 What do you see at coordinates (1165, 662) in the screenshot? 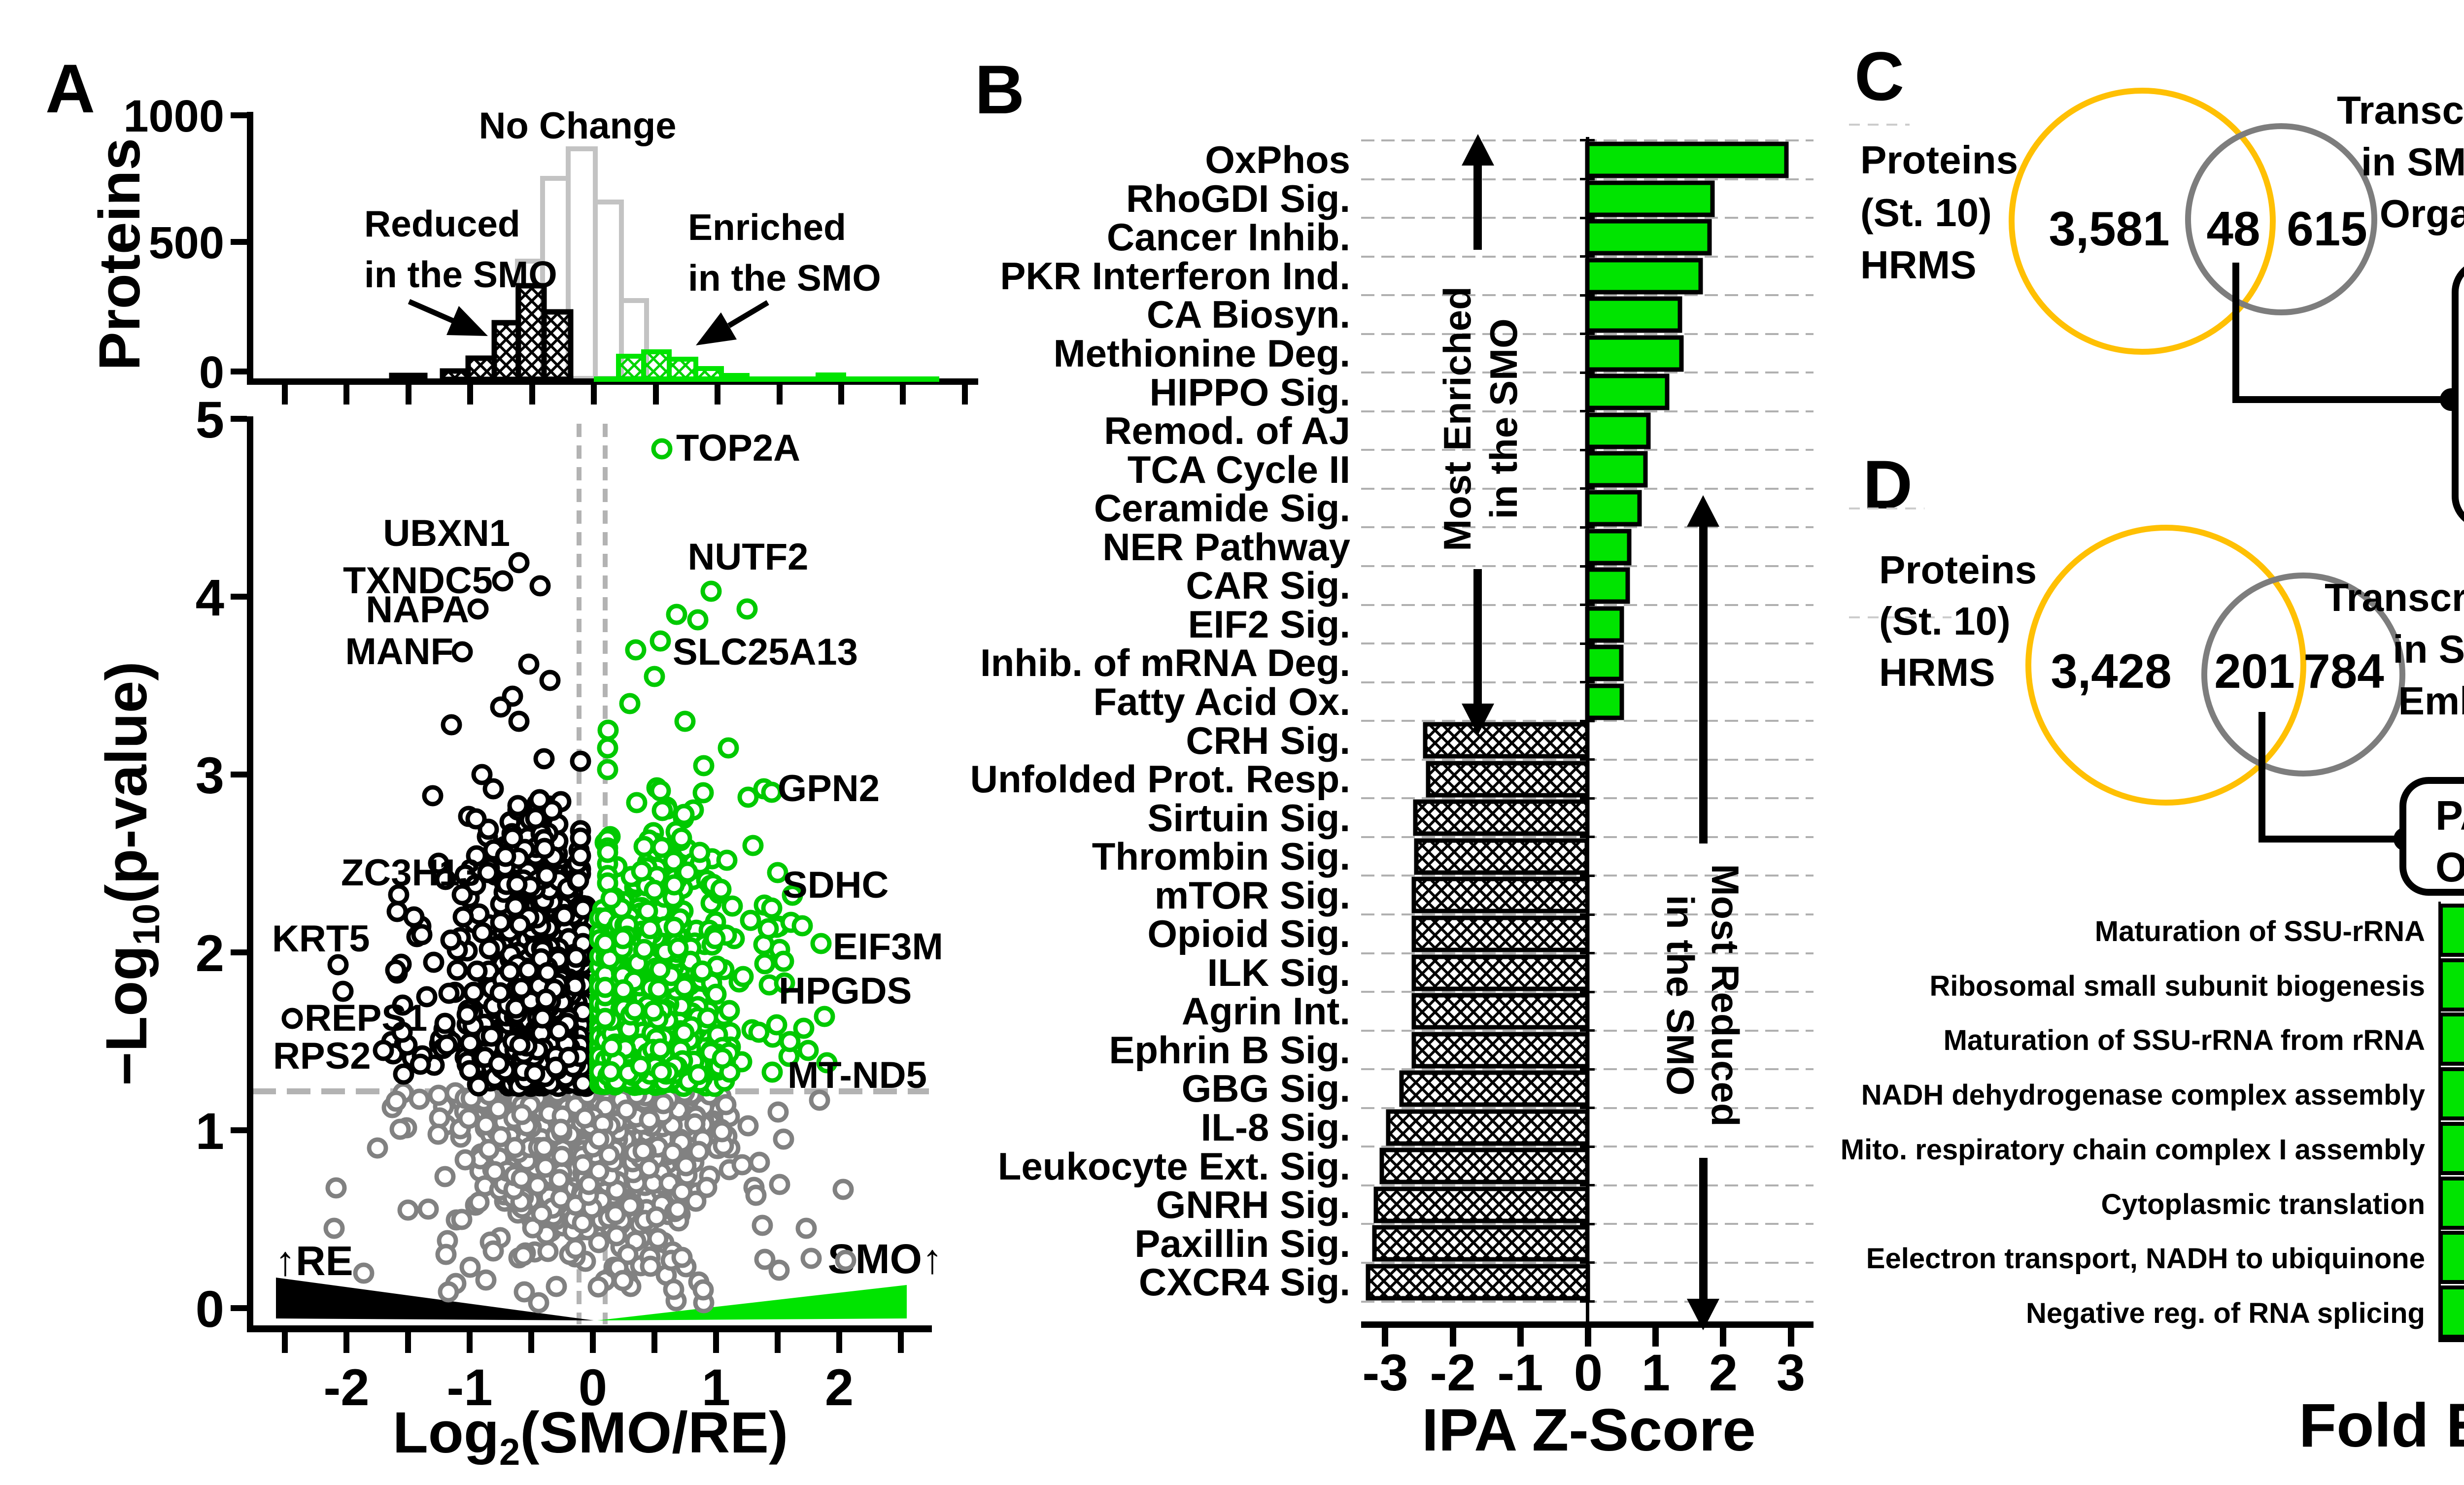
I see `svg-text: Inhib. of mRNA Deg.` at bounding box center [1165, 662].